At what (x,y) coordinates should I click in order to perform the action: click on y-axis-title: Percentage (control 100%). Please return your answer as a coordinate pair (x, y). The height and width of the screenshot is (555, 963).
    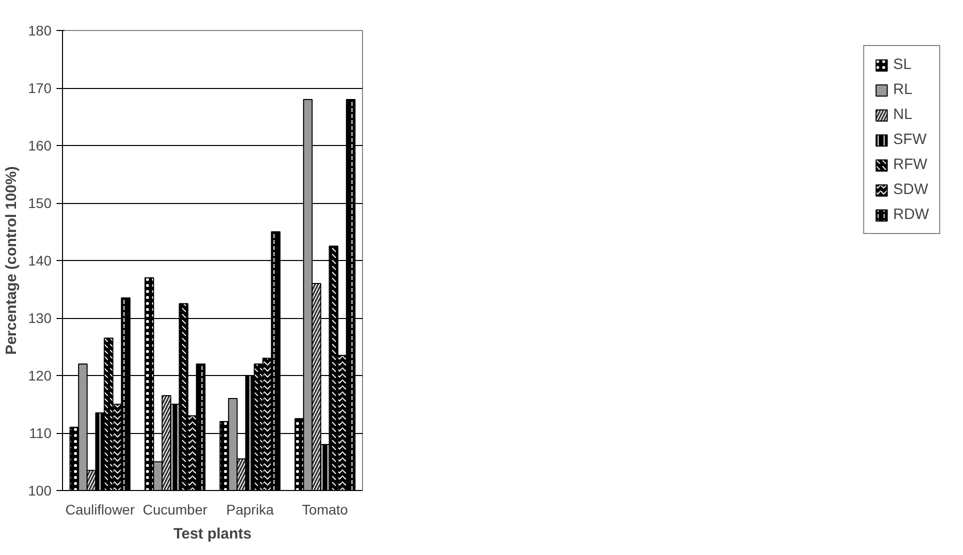
    Looking at the image, I should click on (11, 260).